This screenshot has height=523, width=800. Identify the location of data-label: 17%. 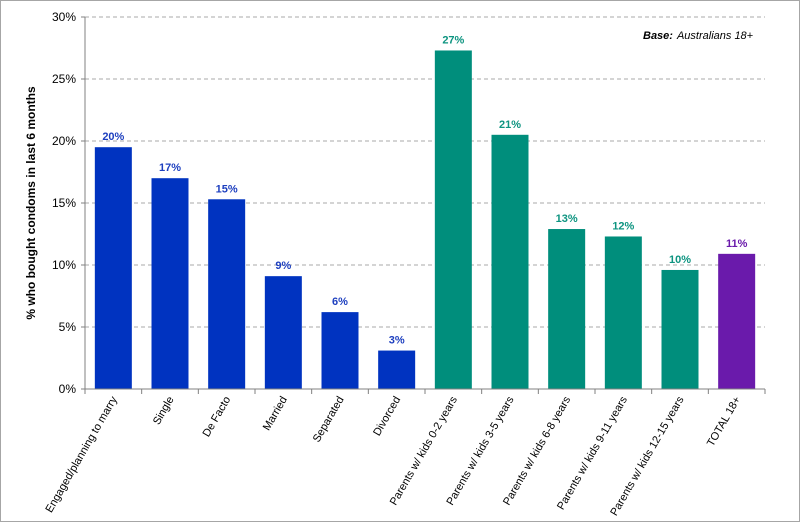
(170, 168).